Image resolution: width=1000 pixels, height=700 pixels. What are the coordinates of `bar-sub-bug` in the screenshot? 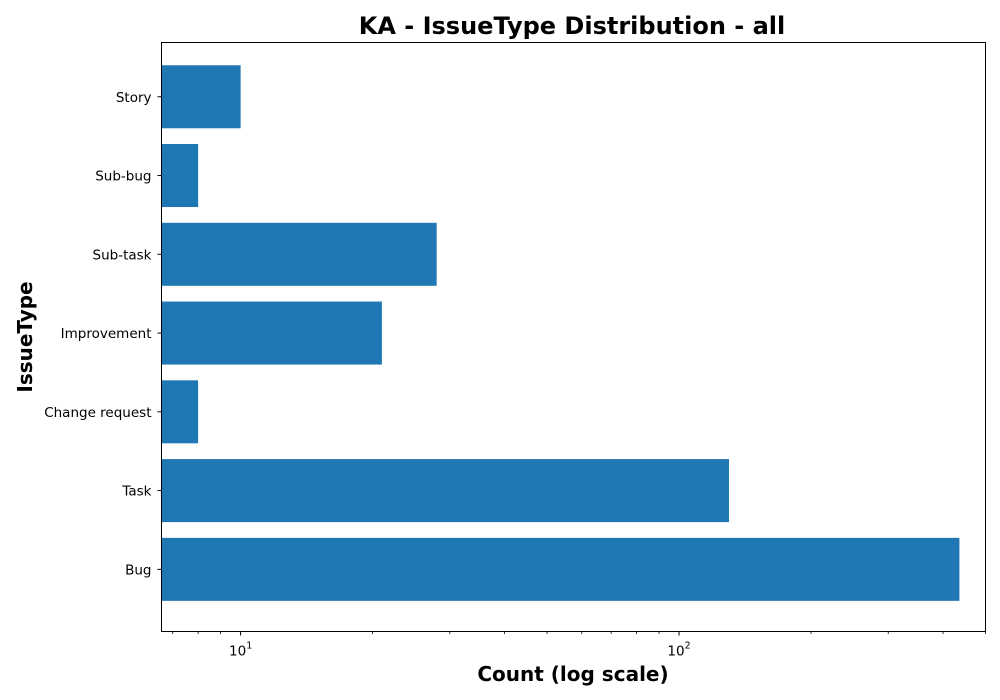 It's located at (180, 176).